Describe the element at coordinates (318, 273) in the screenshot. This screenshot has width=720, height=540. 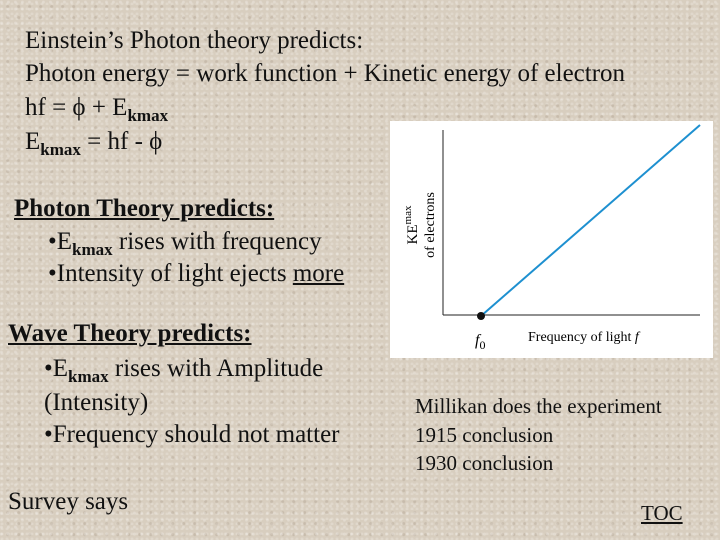
I see `emphasis: more` at that location.